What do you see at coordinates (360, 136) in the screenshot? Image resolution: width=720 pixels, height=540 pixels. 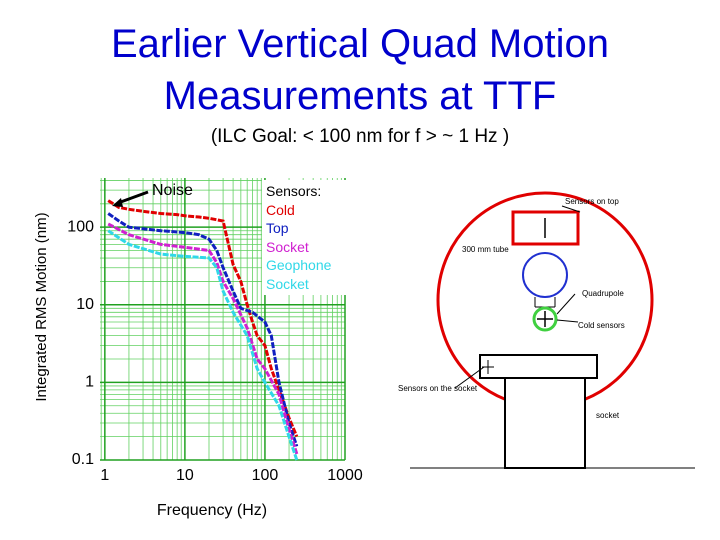 I see `slide-subtitle: (ILC Goal: < 100 nm for f > ~ 1 Hz )` at bounding box center [360, 136].